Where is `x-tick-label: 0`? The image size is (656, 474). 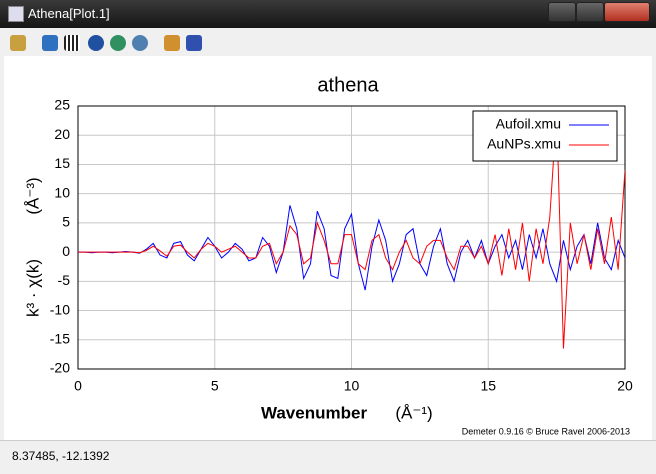
x-tick-label: 0 is located at coordinates (78, 386).